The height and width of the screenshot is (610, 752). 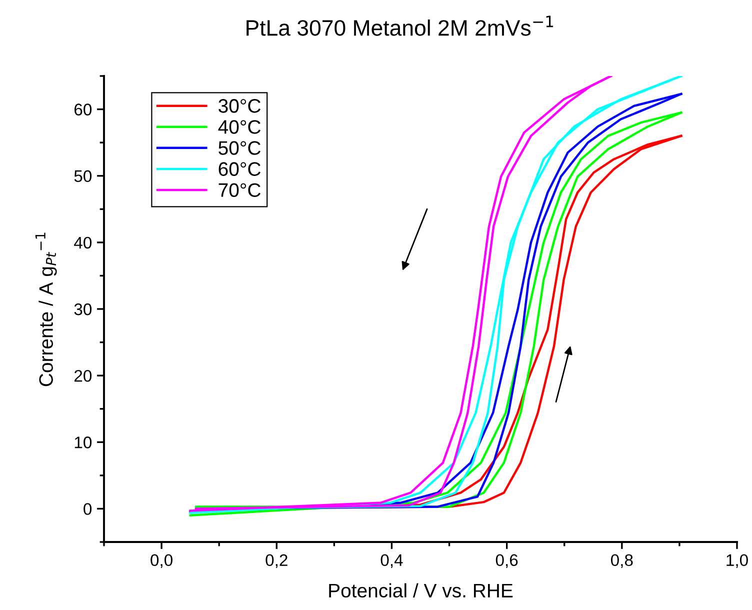 I want to click on y-tick-label: 0, so click(x=88, y=509).